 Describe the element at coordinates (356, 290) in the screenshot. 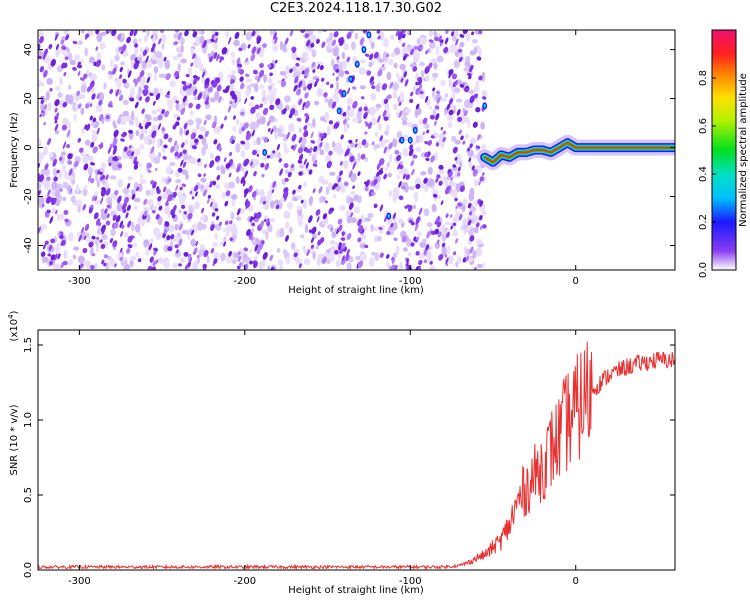

I see `heatmap-x-axis-label: Height of straight line (km)` at that location.